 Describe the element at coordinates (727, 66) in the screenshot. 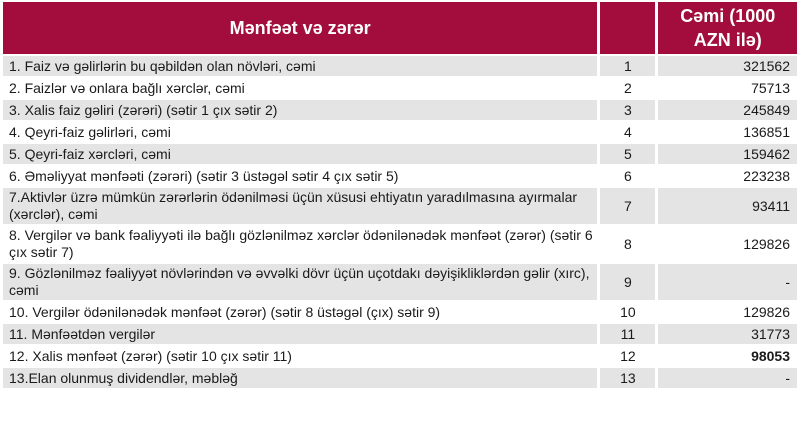

I see `row-value-cell: 321562` at that location.